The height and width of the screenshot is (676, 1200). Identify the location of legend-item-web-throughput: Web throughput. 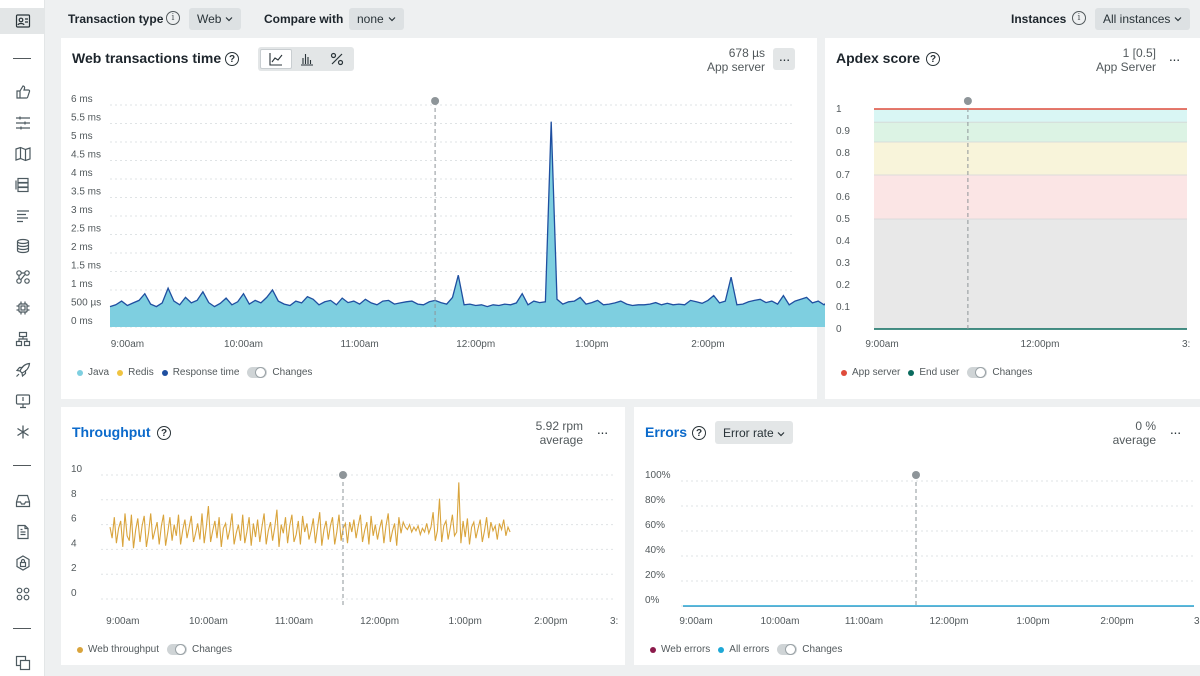
(118, 649).